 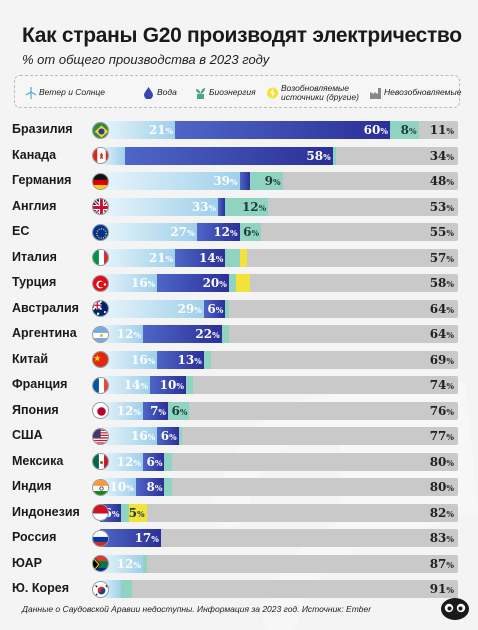 What do you see at coordinates (42, 180) in the screenshot?
I see `country-label: Германия` at bounding box center [42, 180].